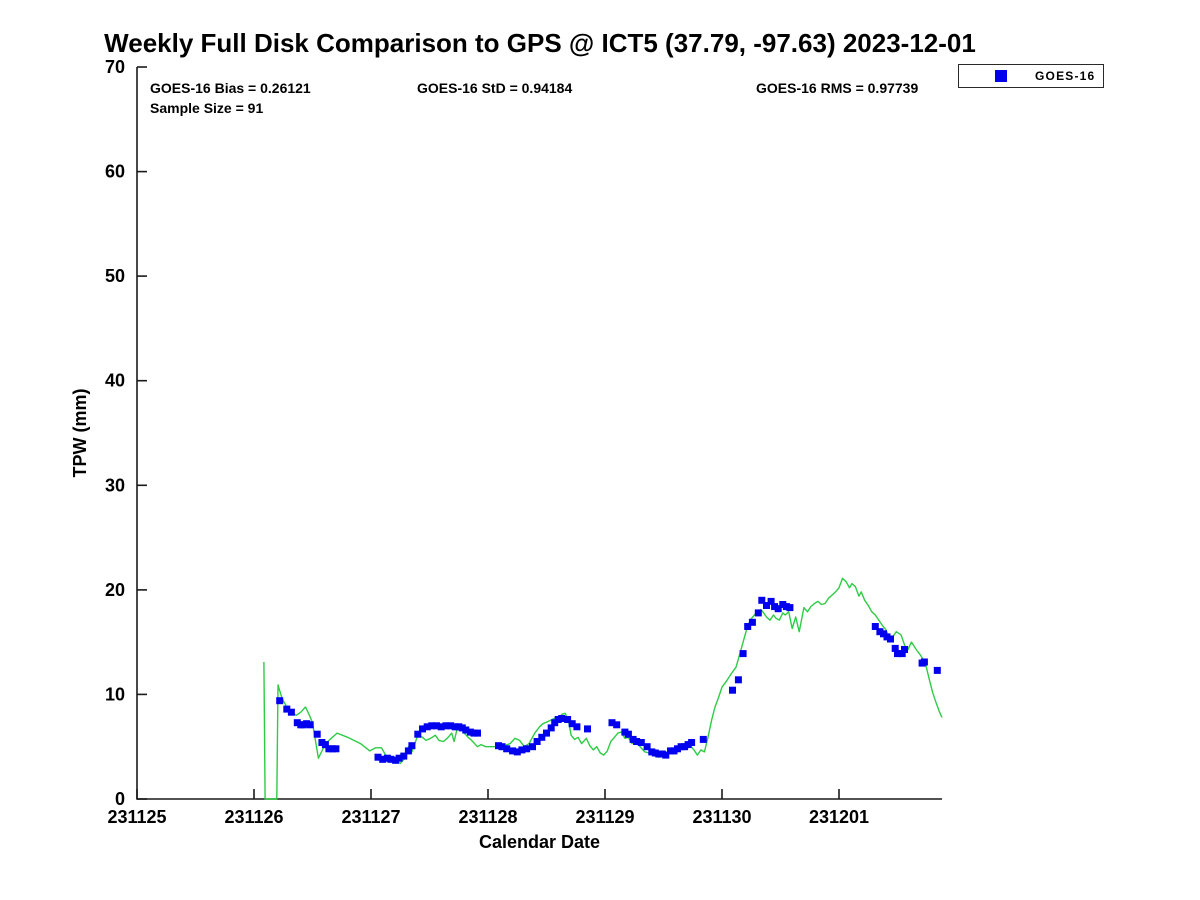 The width and height of the screenshot is (1200, 900). Describe the element at coordinates (115, 694) in the screenshot. I see `y-tick-label: 10` at that location.